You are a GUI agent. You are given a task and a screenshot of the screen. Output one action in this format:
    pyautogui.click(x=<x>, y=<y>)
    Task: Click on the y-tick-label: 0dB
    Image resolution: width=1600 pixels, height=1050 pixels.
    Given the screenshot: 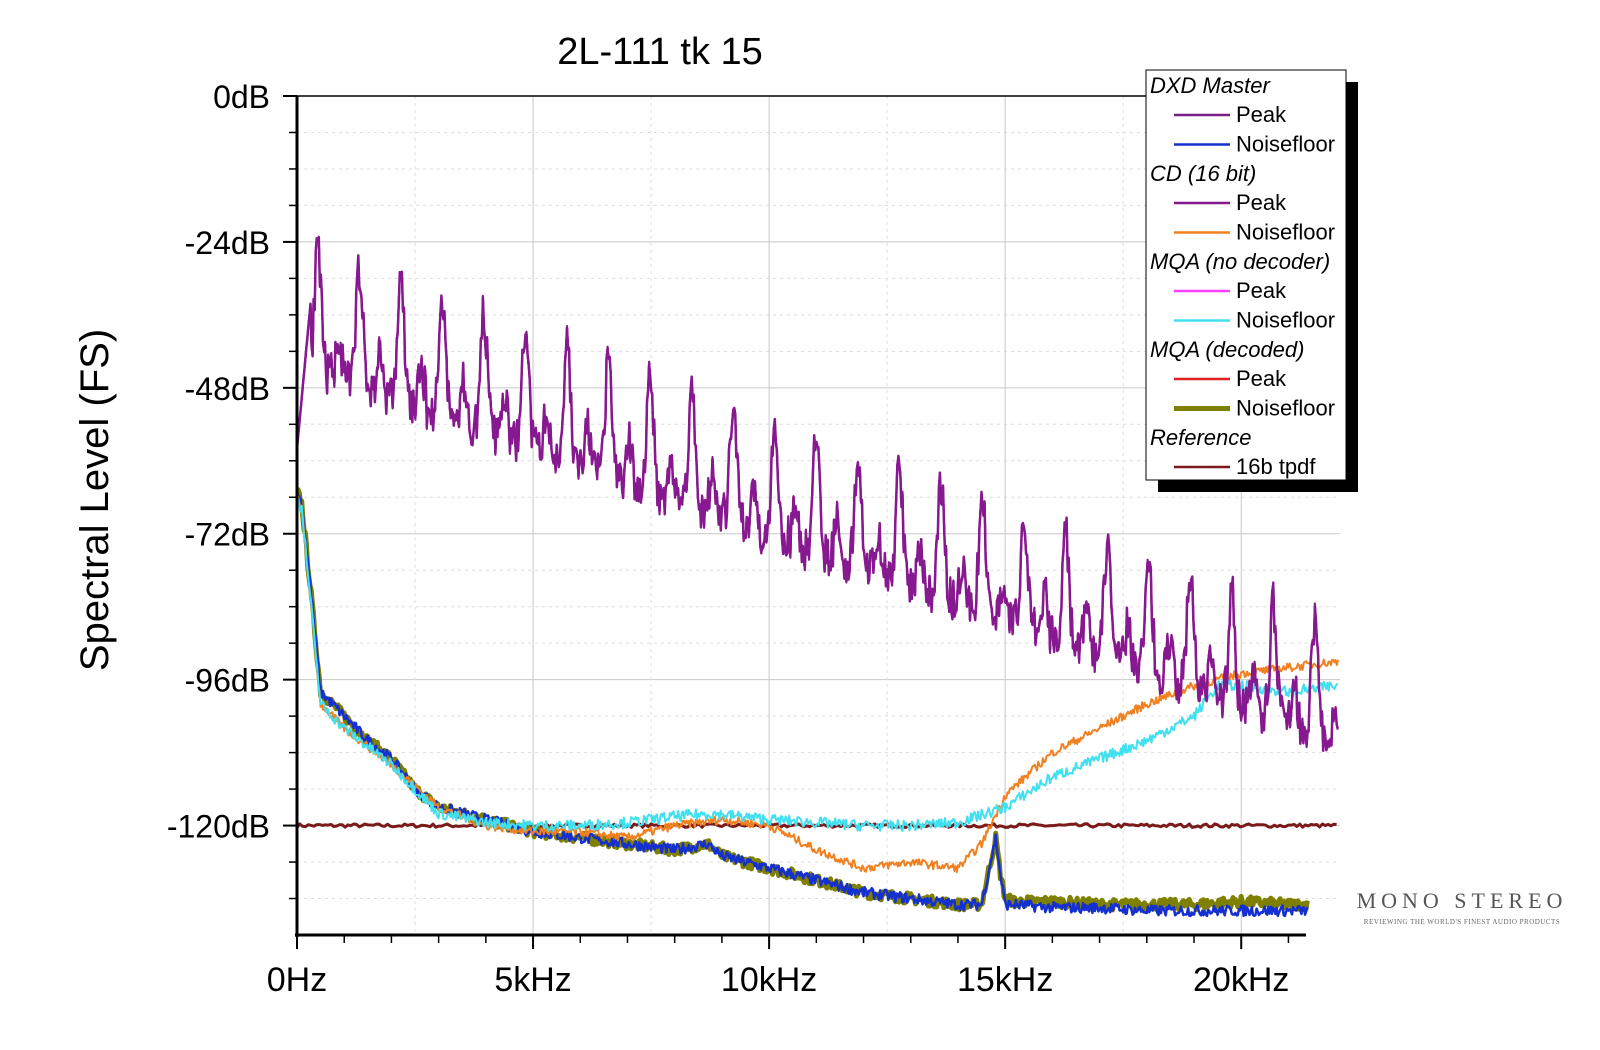 What is the action you would take?
    pyautogui.click(x=241, y=97)
    